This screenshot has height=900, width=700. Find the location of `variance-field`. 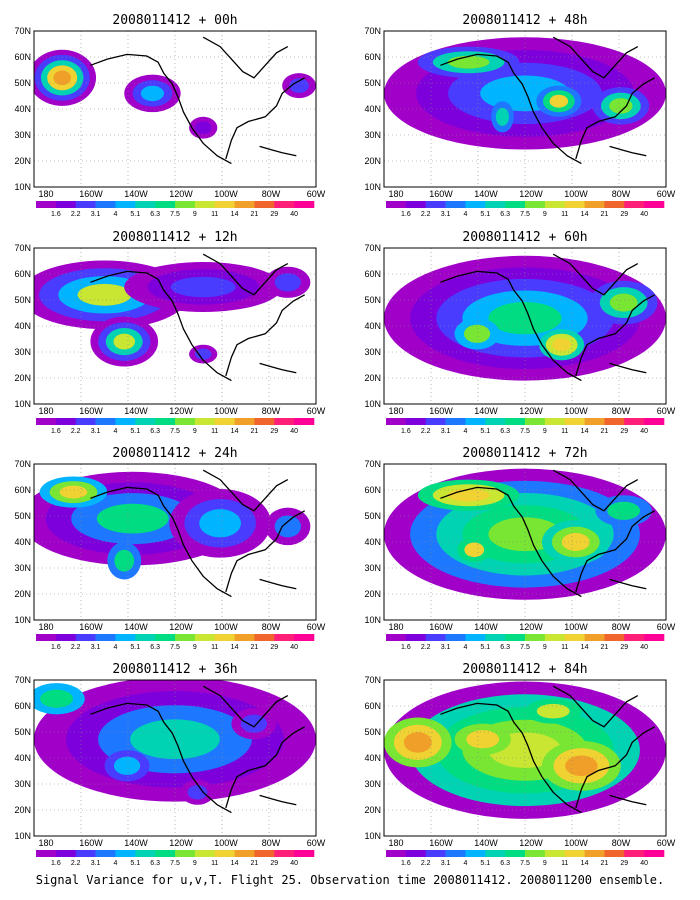

variance-field is located at coordinates (525, 758).